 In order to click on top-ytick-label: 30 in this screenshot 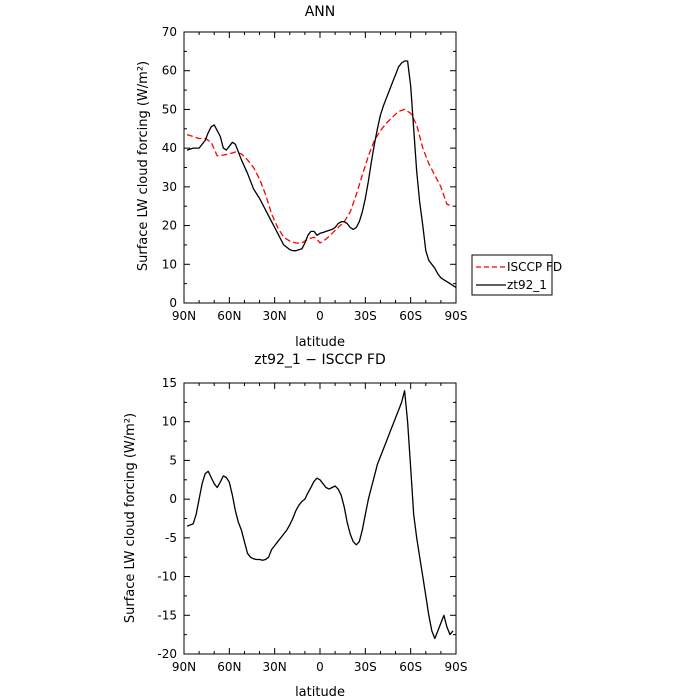, I will do `click(169, 187)`.